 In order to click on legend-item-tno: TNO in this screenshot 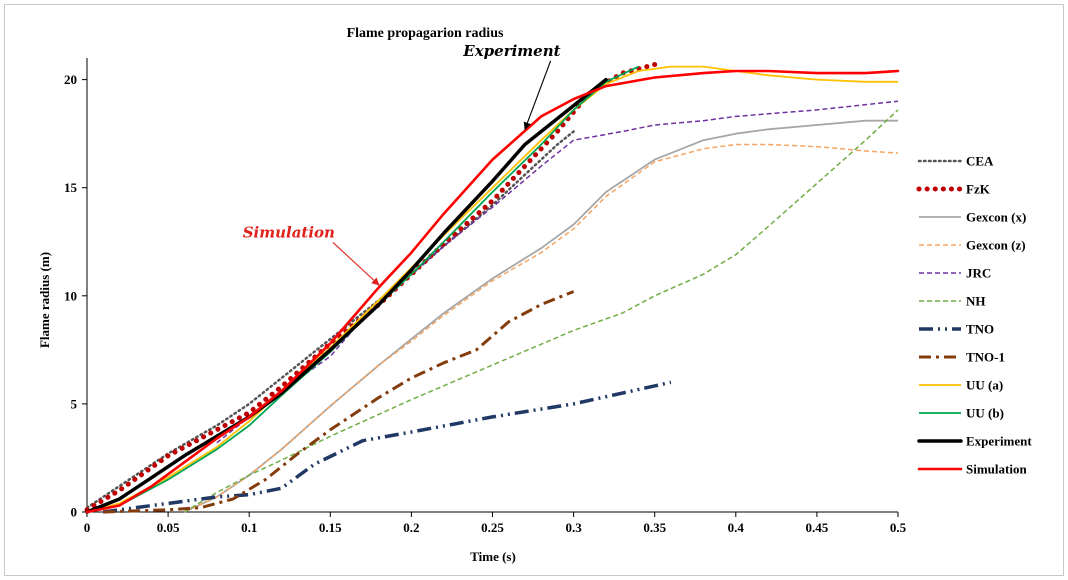, I will do `click(956, 329)`.